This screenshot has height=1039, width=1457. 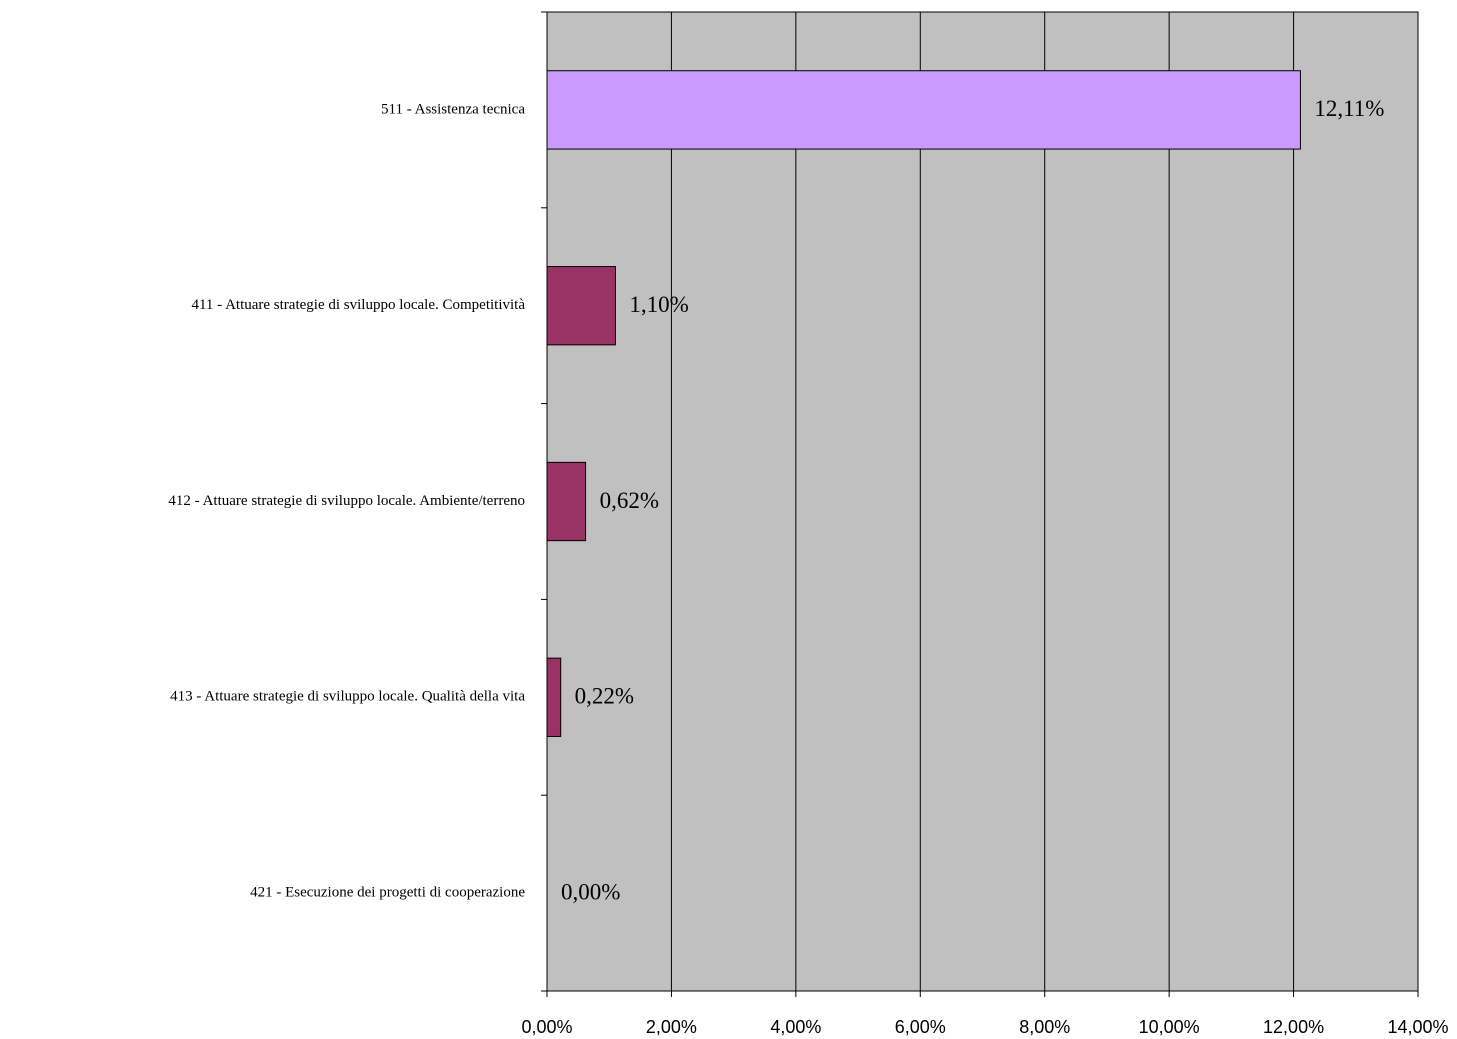 I want to click on x-tick-label: 6,00%, so click(x=920, y=1027).